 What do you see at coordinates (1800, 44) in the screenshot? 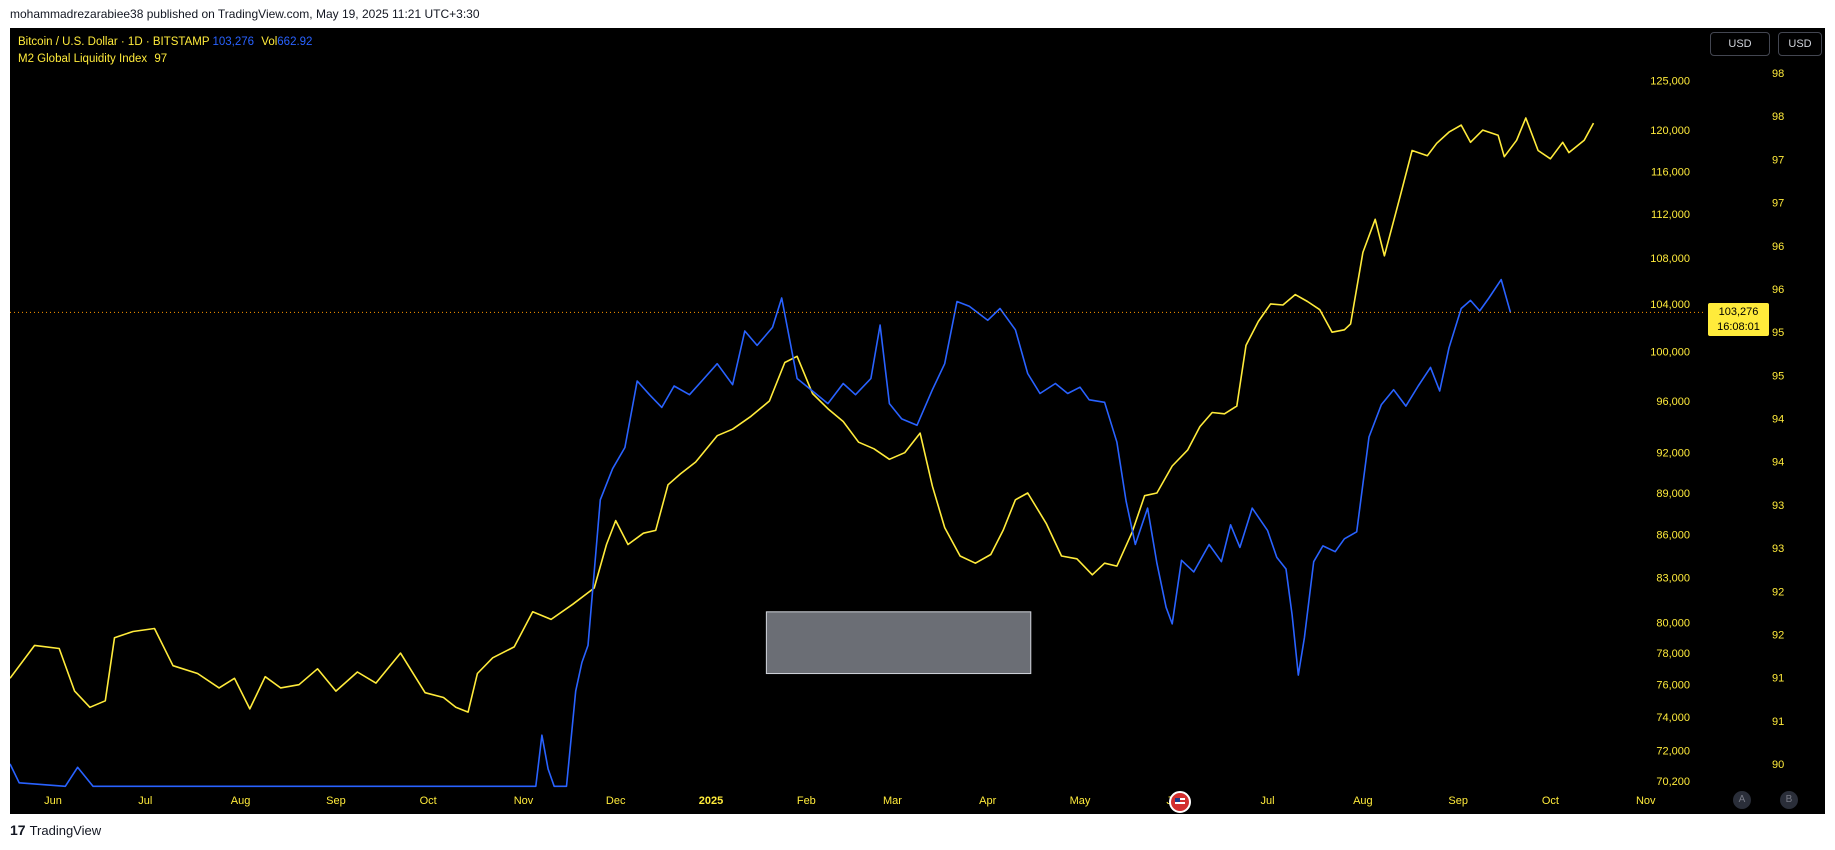
I see `currency-button-right: USD` at bounding box center [1800, 44].